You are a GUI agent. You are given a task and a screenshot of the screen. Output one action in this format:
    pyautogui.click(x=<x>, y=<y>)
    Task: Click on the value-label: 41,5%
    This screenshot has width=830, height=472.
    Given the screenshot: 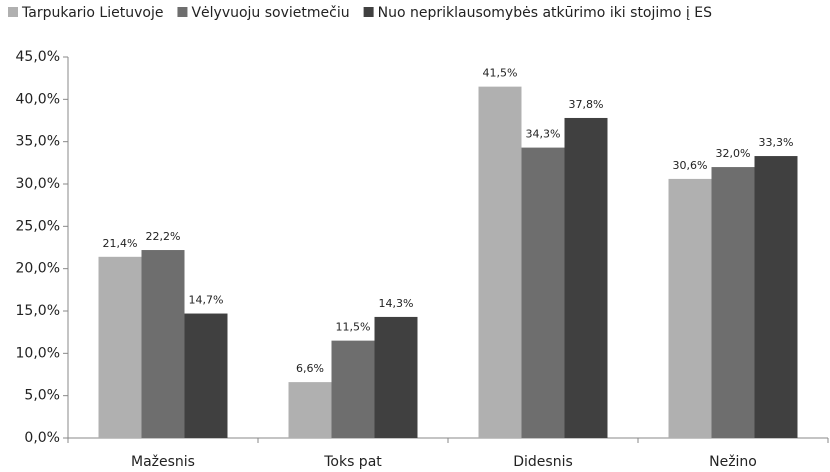 What is the action you would take?
    pyautogui.click(x=500, y=73)
    